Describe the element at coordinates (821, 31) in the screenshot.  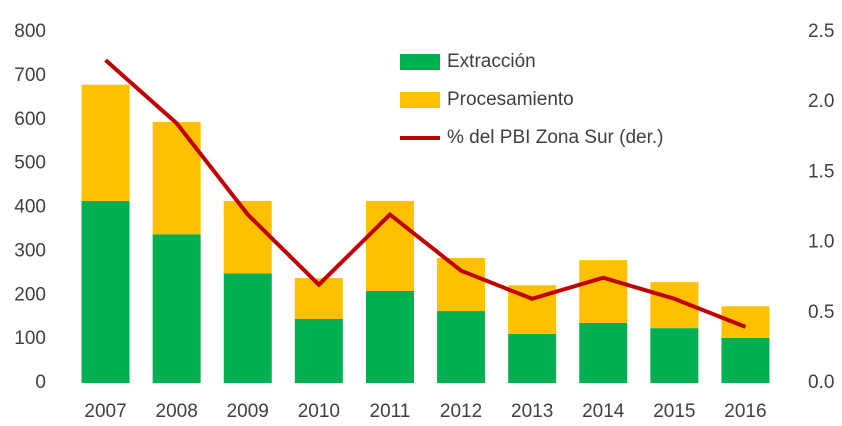
I see `y2-tick-label: 2.5` at that location.